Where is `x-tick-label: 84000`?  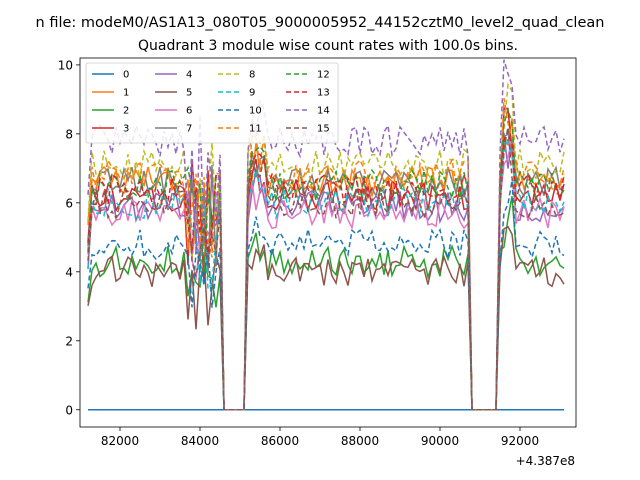
x-tick-label: 84000 is located at coordinates (200, 441).